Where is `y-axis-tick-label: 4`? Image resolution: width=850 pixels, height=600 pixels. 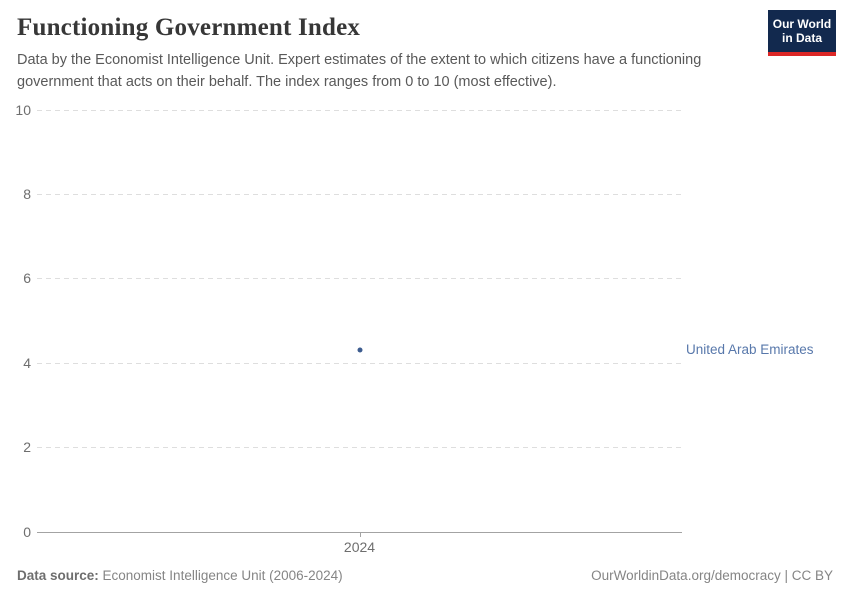 y-axis-tick-label: 4 is located at coordinates (27, 362).